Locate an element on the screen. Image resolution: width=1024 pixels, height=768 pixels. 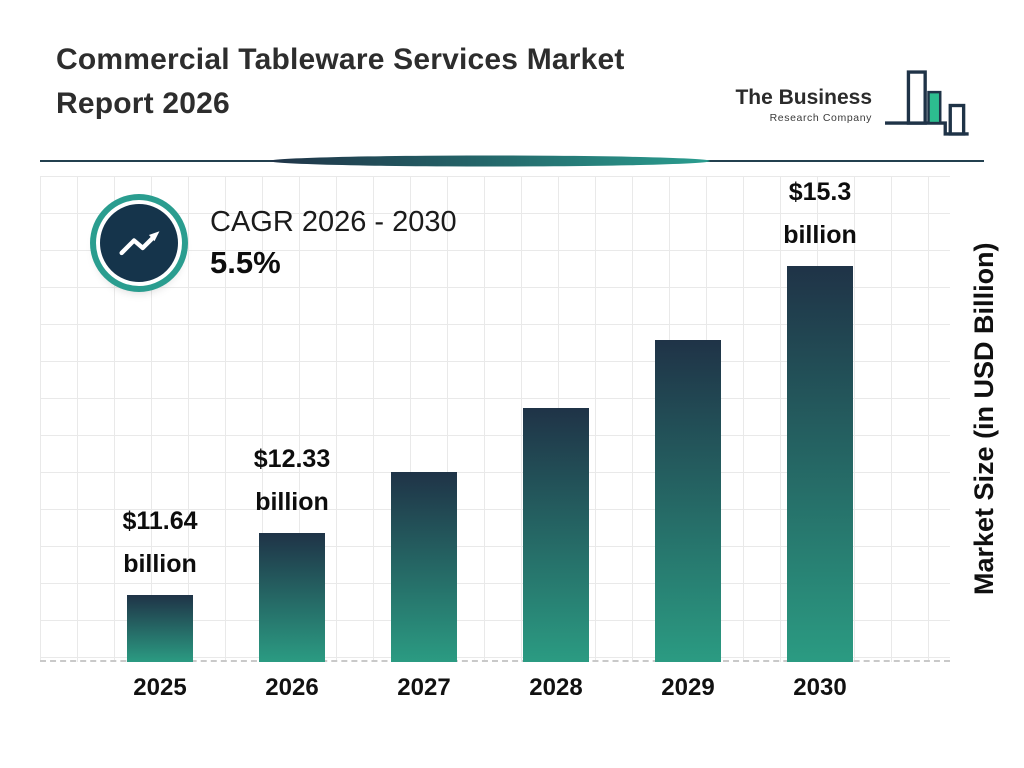
logo-text: The Business Research Company is located at coordinates (803, 105).